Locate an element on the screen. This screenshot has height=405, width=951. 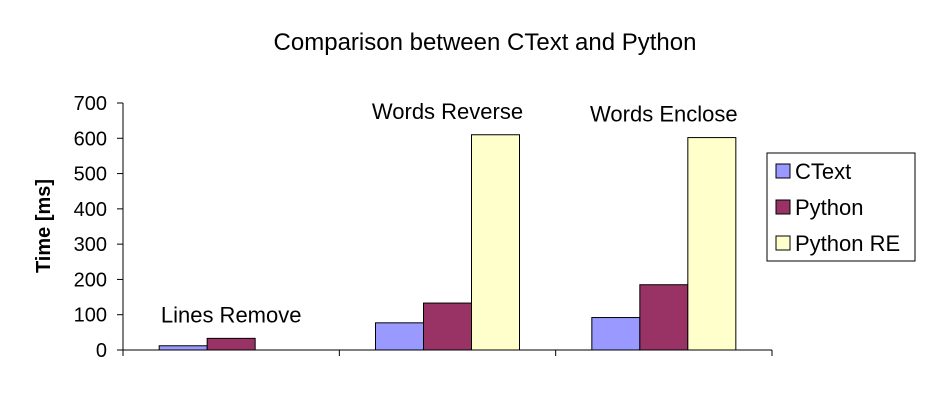
x-axis-ticks is located at coordinates (447, 353).